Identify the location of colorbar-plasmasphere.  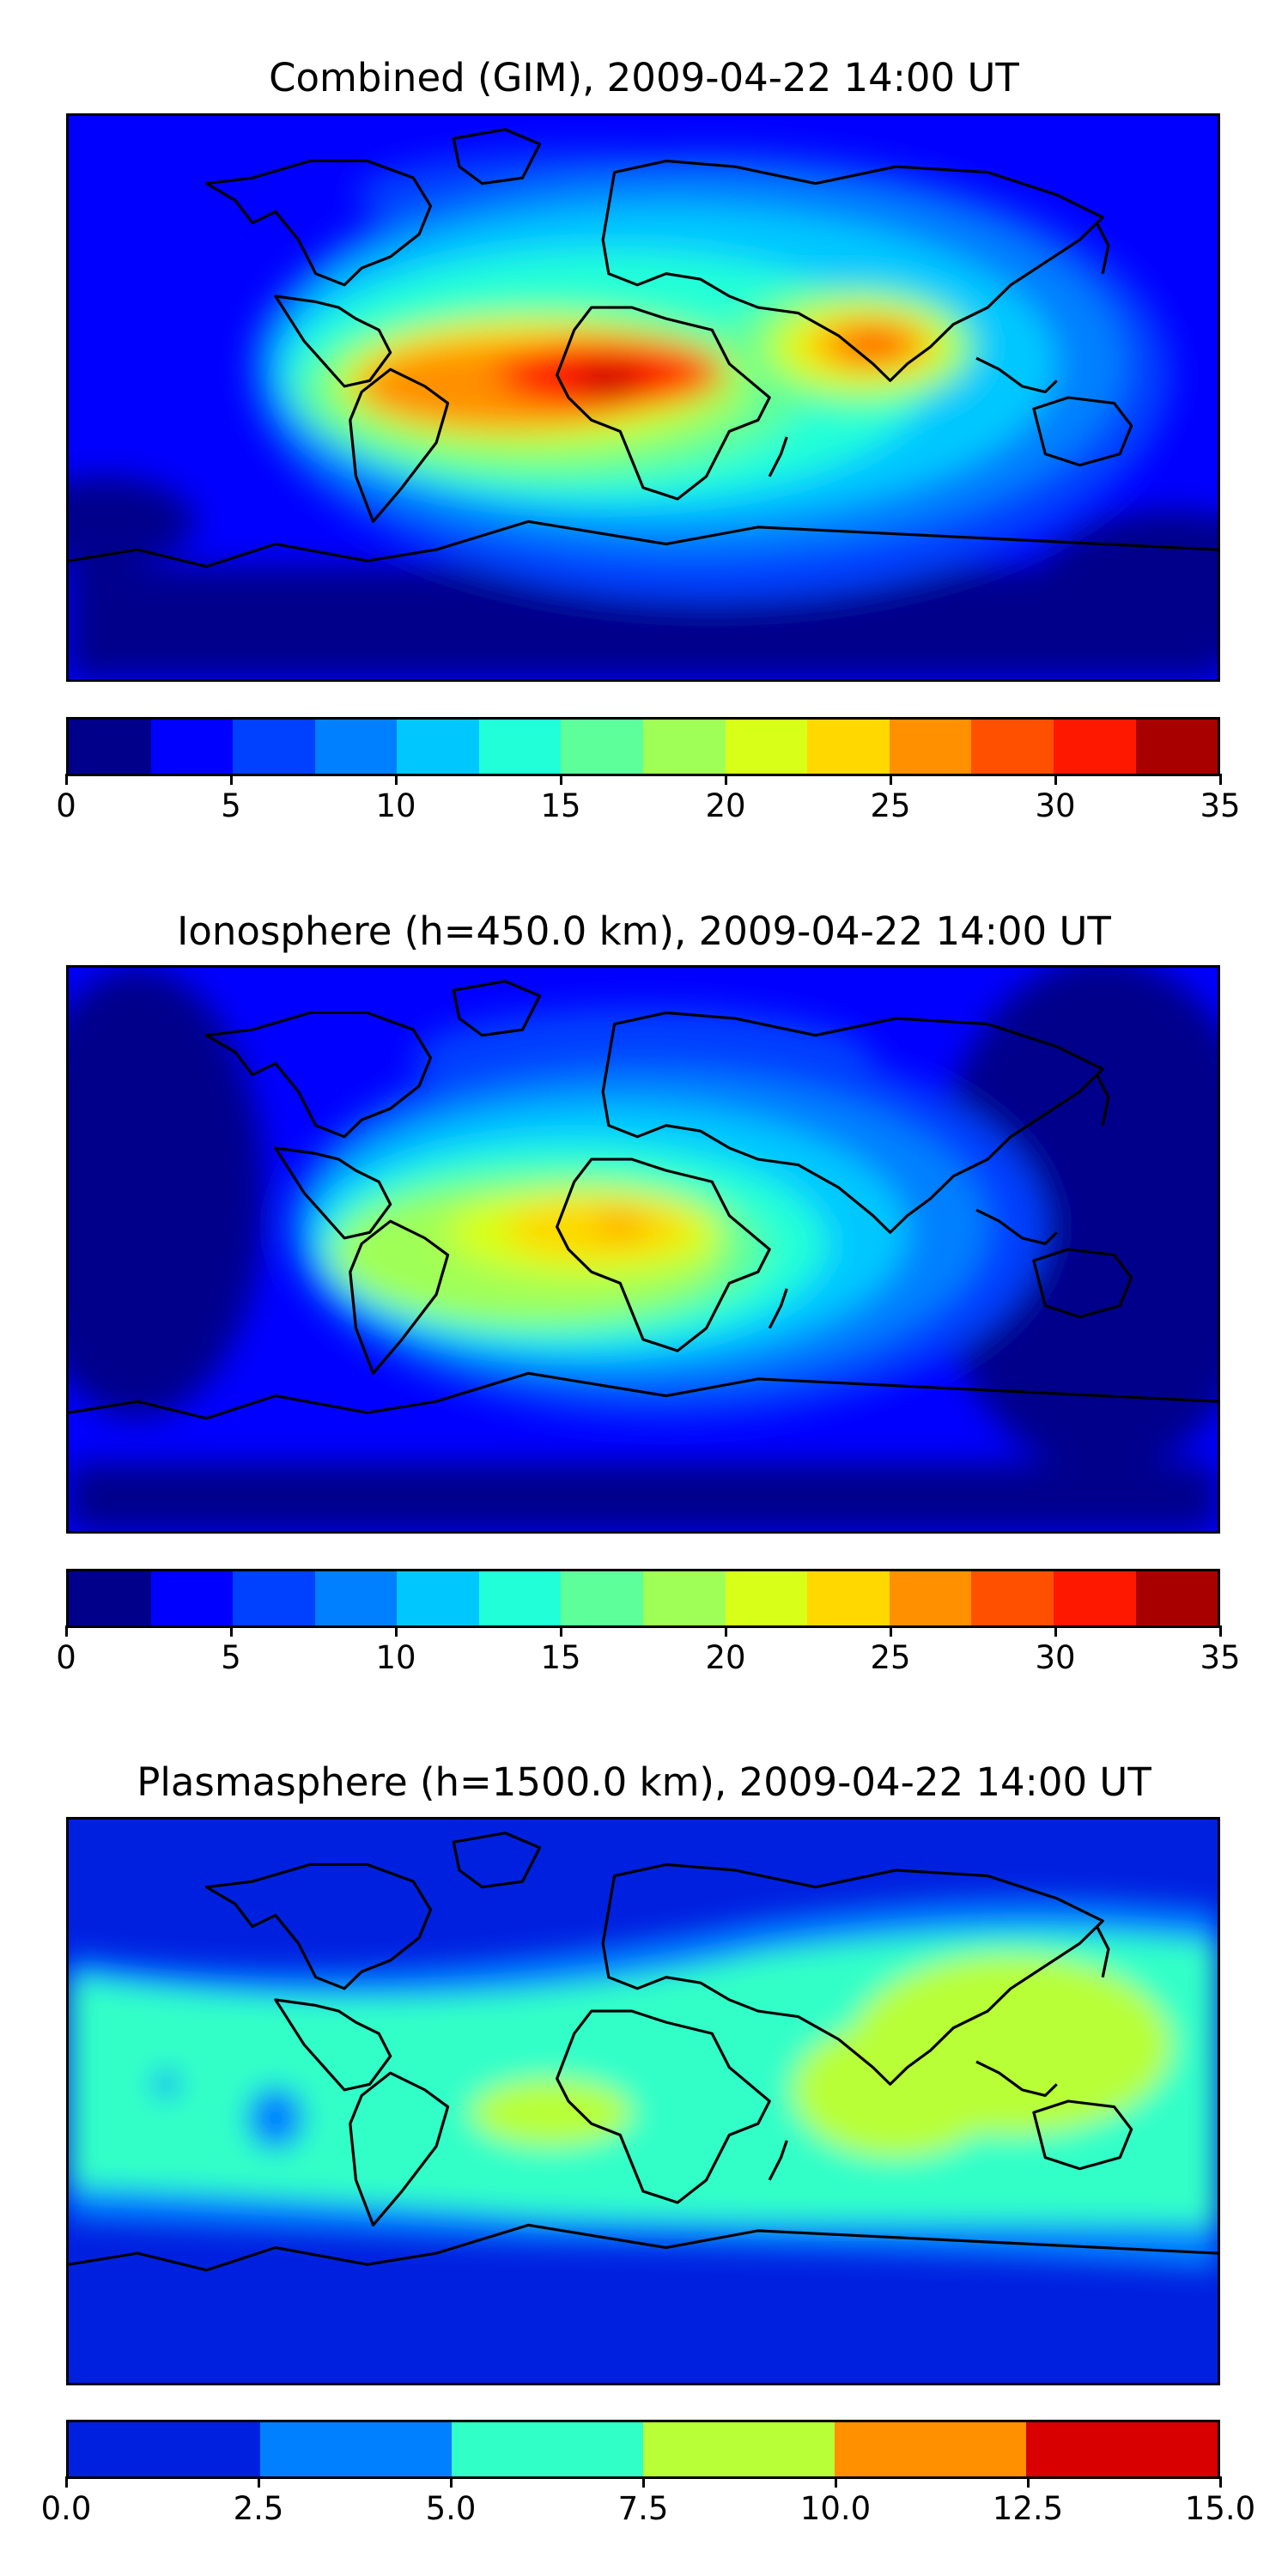
(643, 2449).